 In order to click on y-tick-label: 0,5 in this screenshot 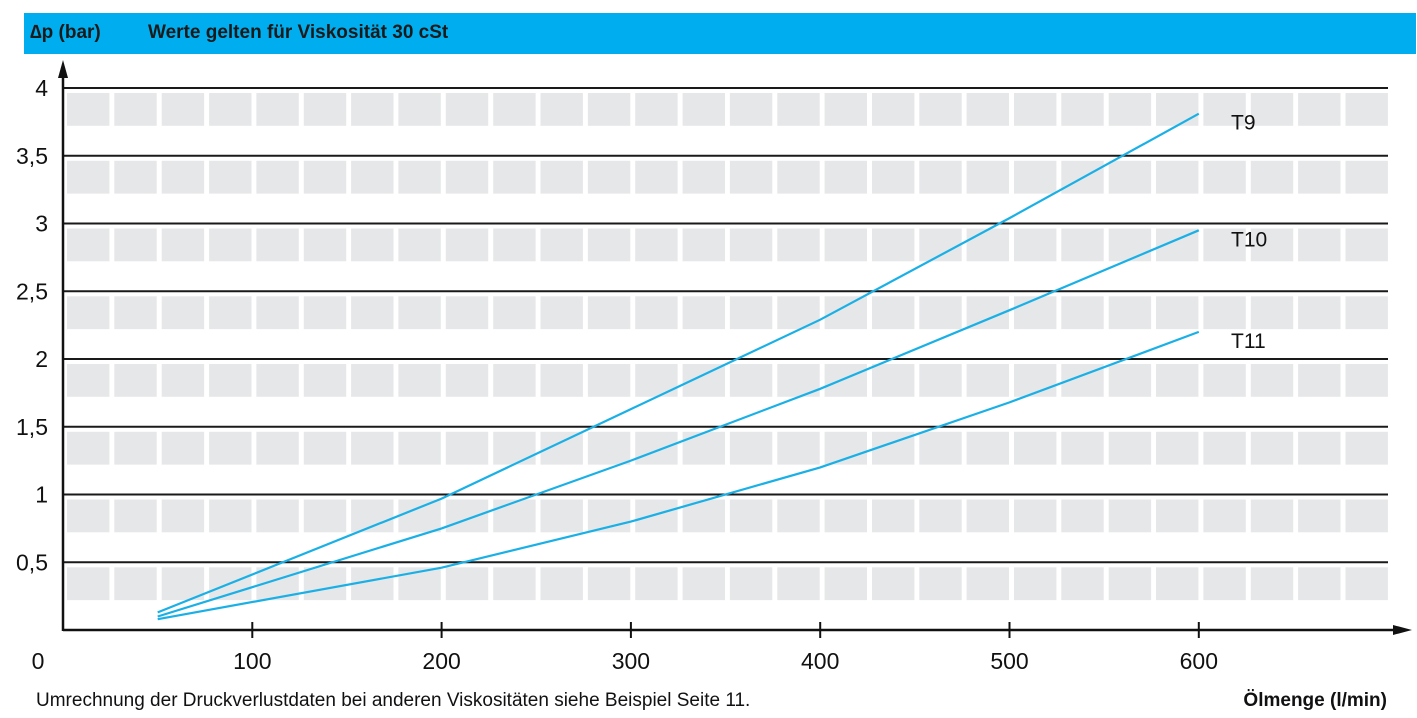, I will do `click(32, 562)`.